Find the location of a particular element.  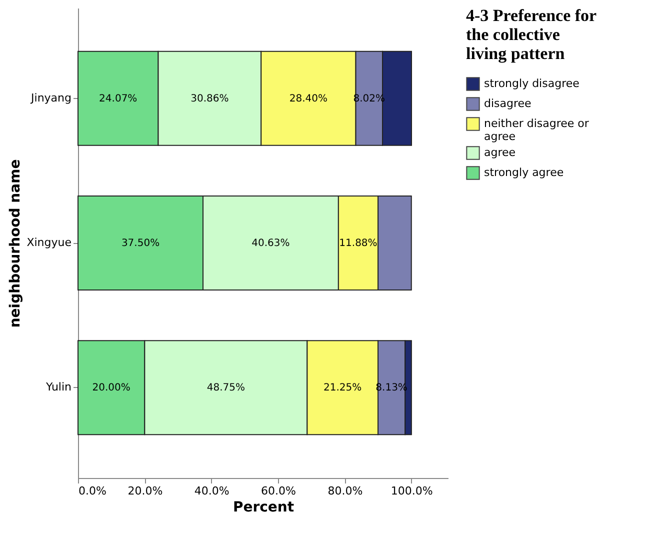

legend-label: strongly agree is located at coordinates (524, 172).